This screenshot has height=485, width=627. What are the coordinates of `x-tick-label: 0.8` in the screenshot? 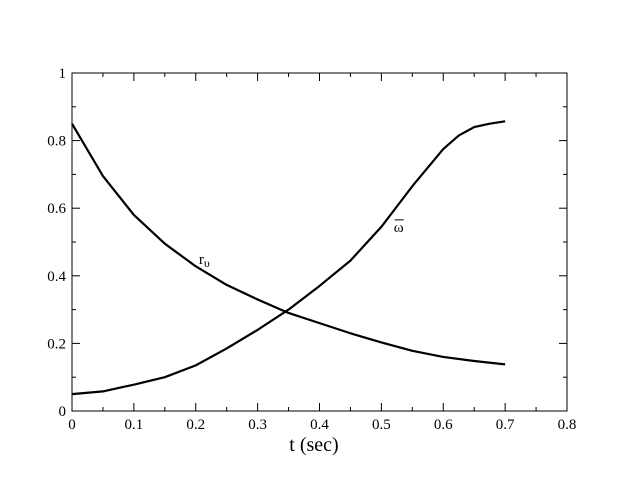 It's located at (567, 425).